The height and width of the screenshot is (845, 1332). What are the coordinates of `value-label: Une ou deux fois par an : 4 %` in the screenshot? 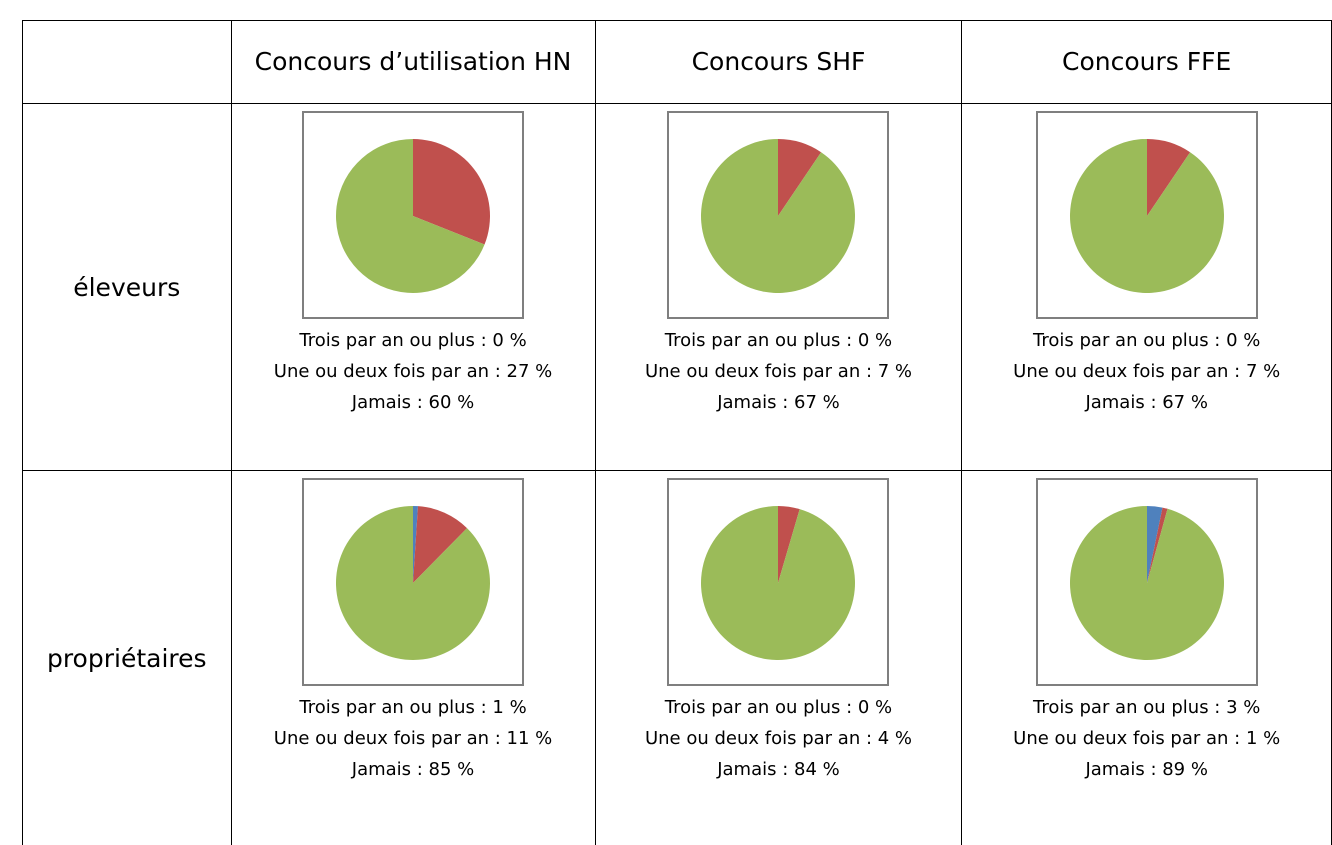 It's located at (778, 738).